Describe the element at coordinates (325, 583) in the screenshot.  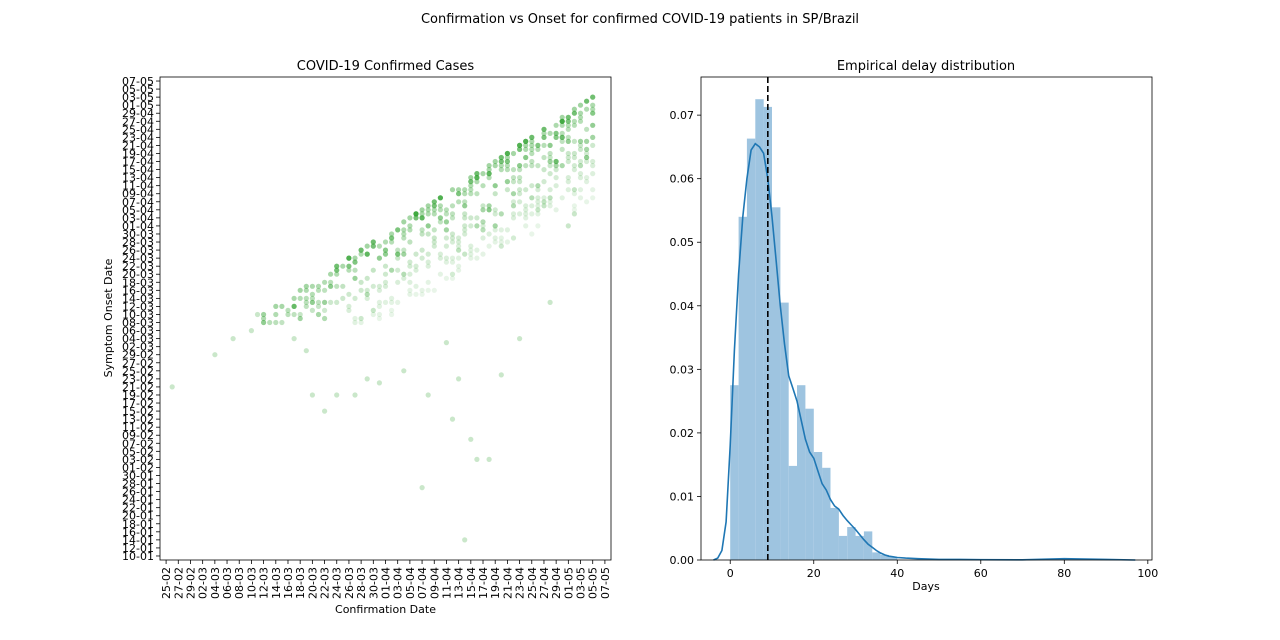
I see `scatter-x-tick-label: 22-03` at that location.